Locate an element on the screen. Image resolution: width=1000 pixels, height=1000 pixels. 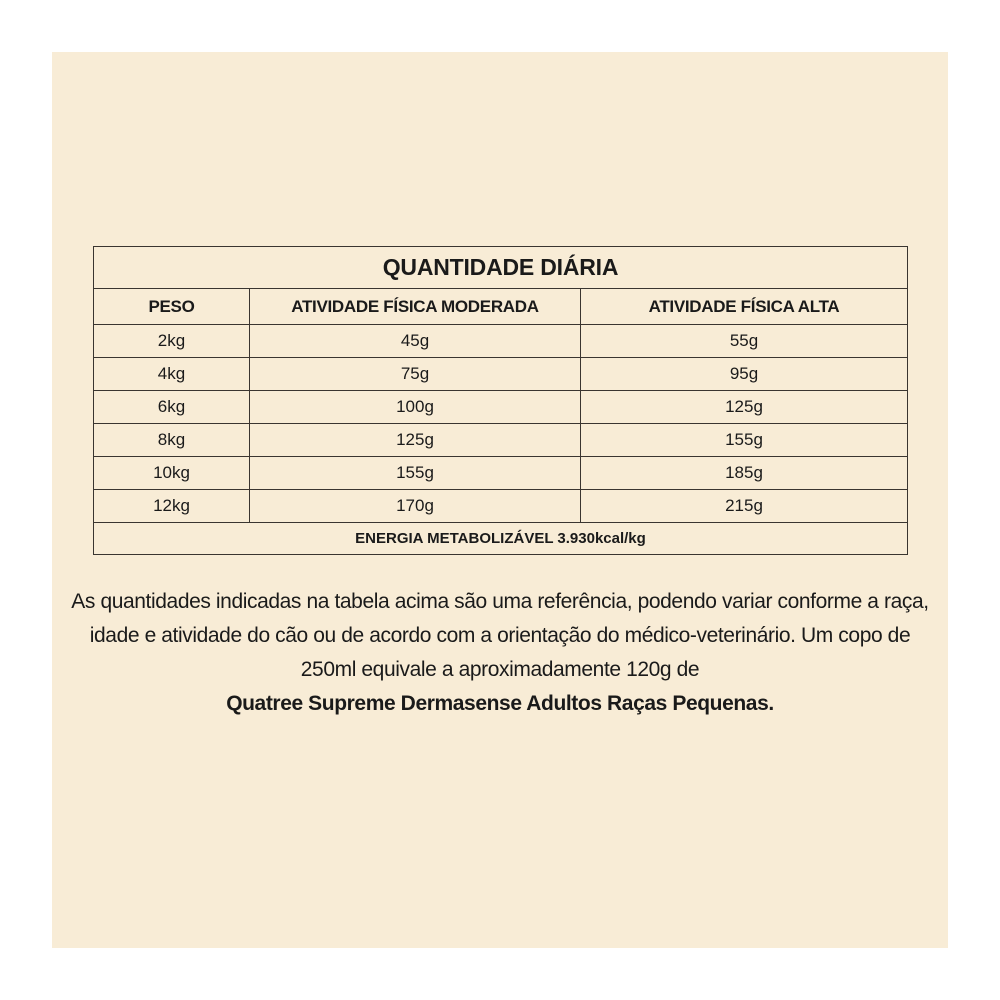
table-row: 10kg 155g 185g is located at coordinates (500, 473).